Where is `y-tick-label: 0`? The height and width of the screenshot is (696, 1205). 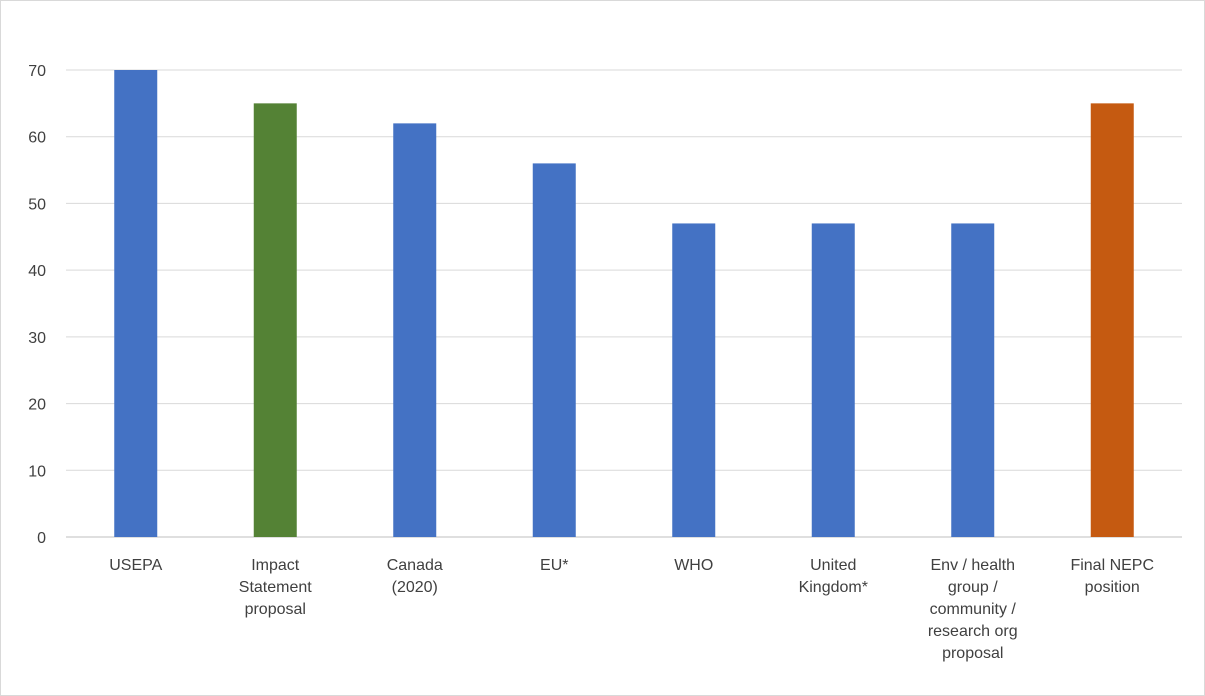 y-tick-label: 0 is located at coordinates (41, 538).